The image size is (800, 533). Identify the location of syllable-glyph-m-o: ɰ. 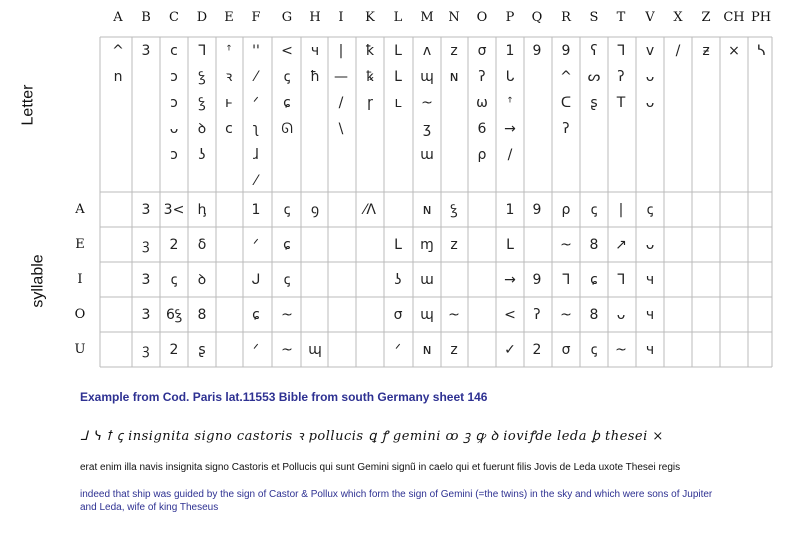
(427, 315).